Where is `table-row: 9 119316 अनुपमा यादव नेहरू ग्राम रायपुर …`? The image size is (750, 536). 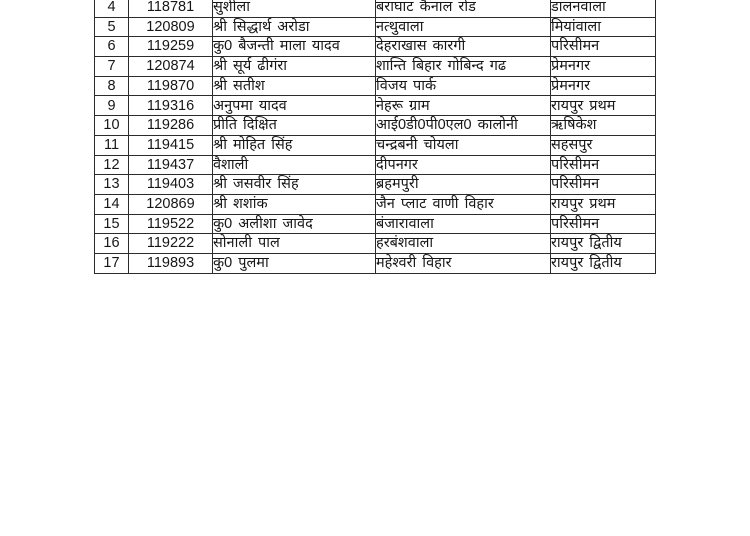
table-row: 9 119316 अनुपमा यादव नेहरू ग्राम रायपुर … is located at coordinates (375, 106).